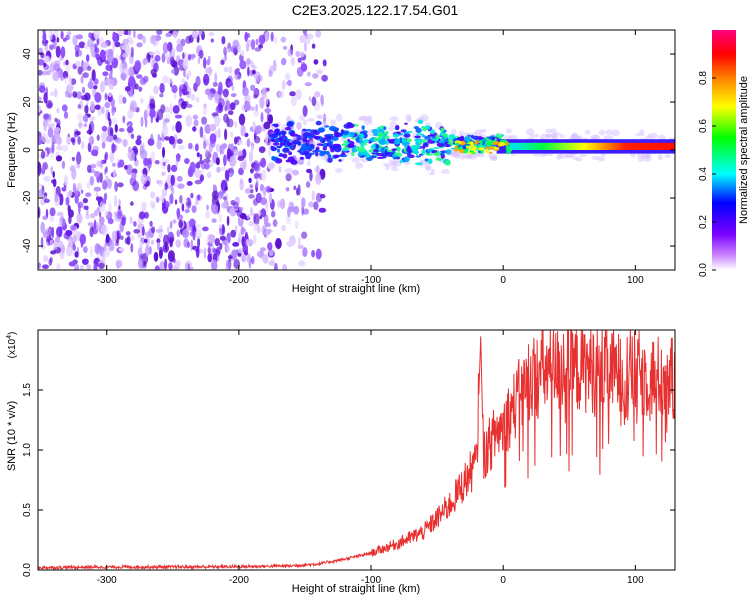 The width and height of the screenshot is (750, 600). Describe the element at coordinates (703, 126) in the screenshot. I see `colorbar-tick-label: 0.6` at that location.